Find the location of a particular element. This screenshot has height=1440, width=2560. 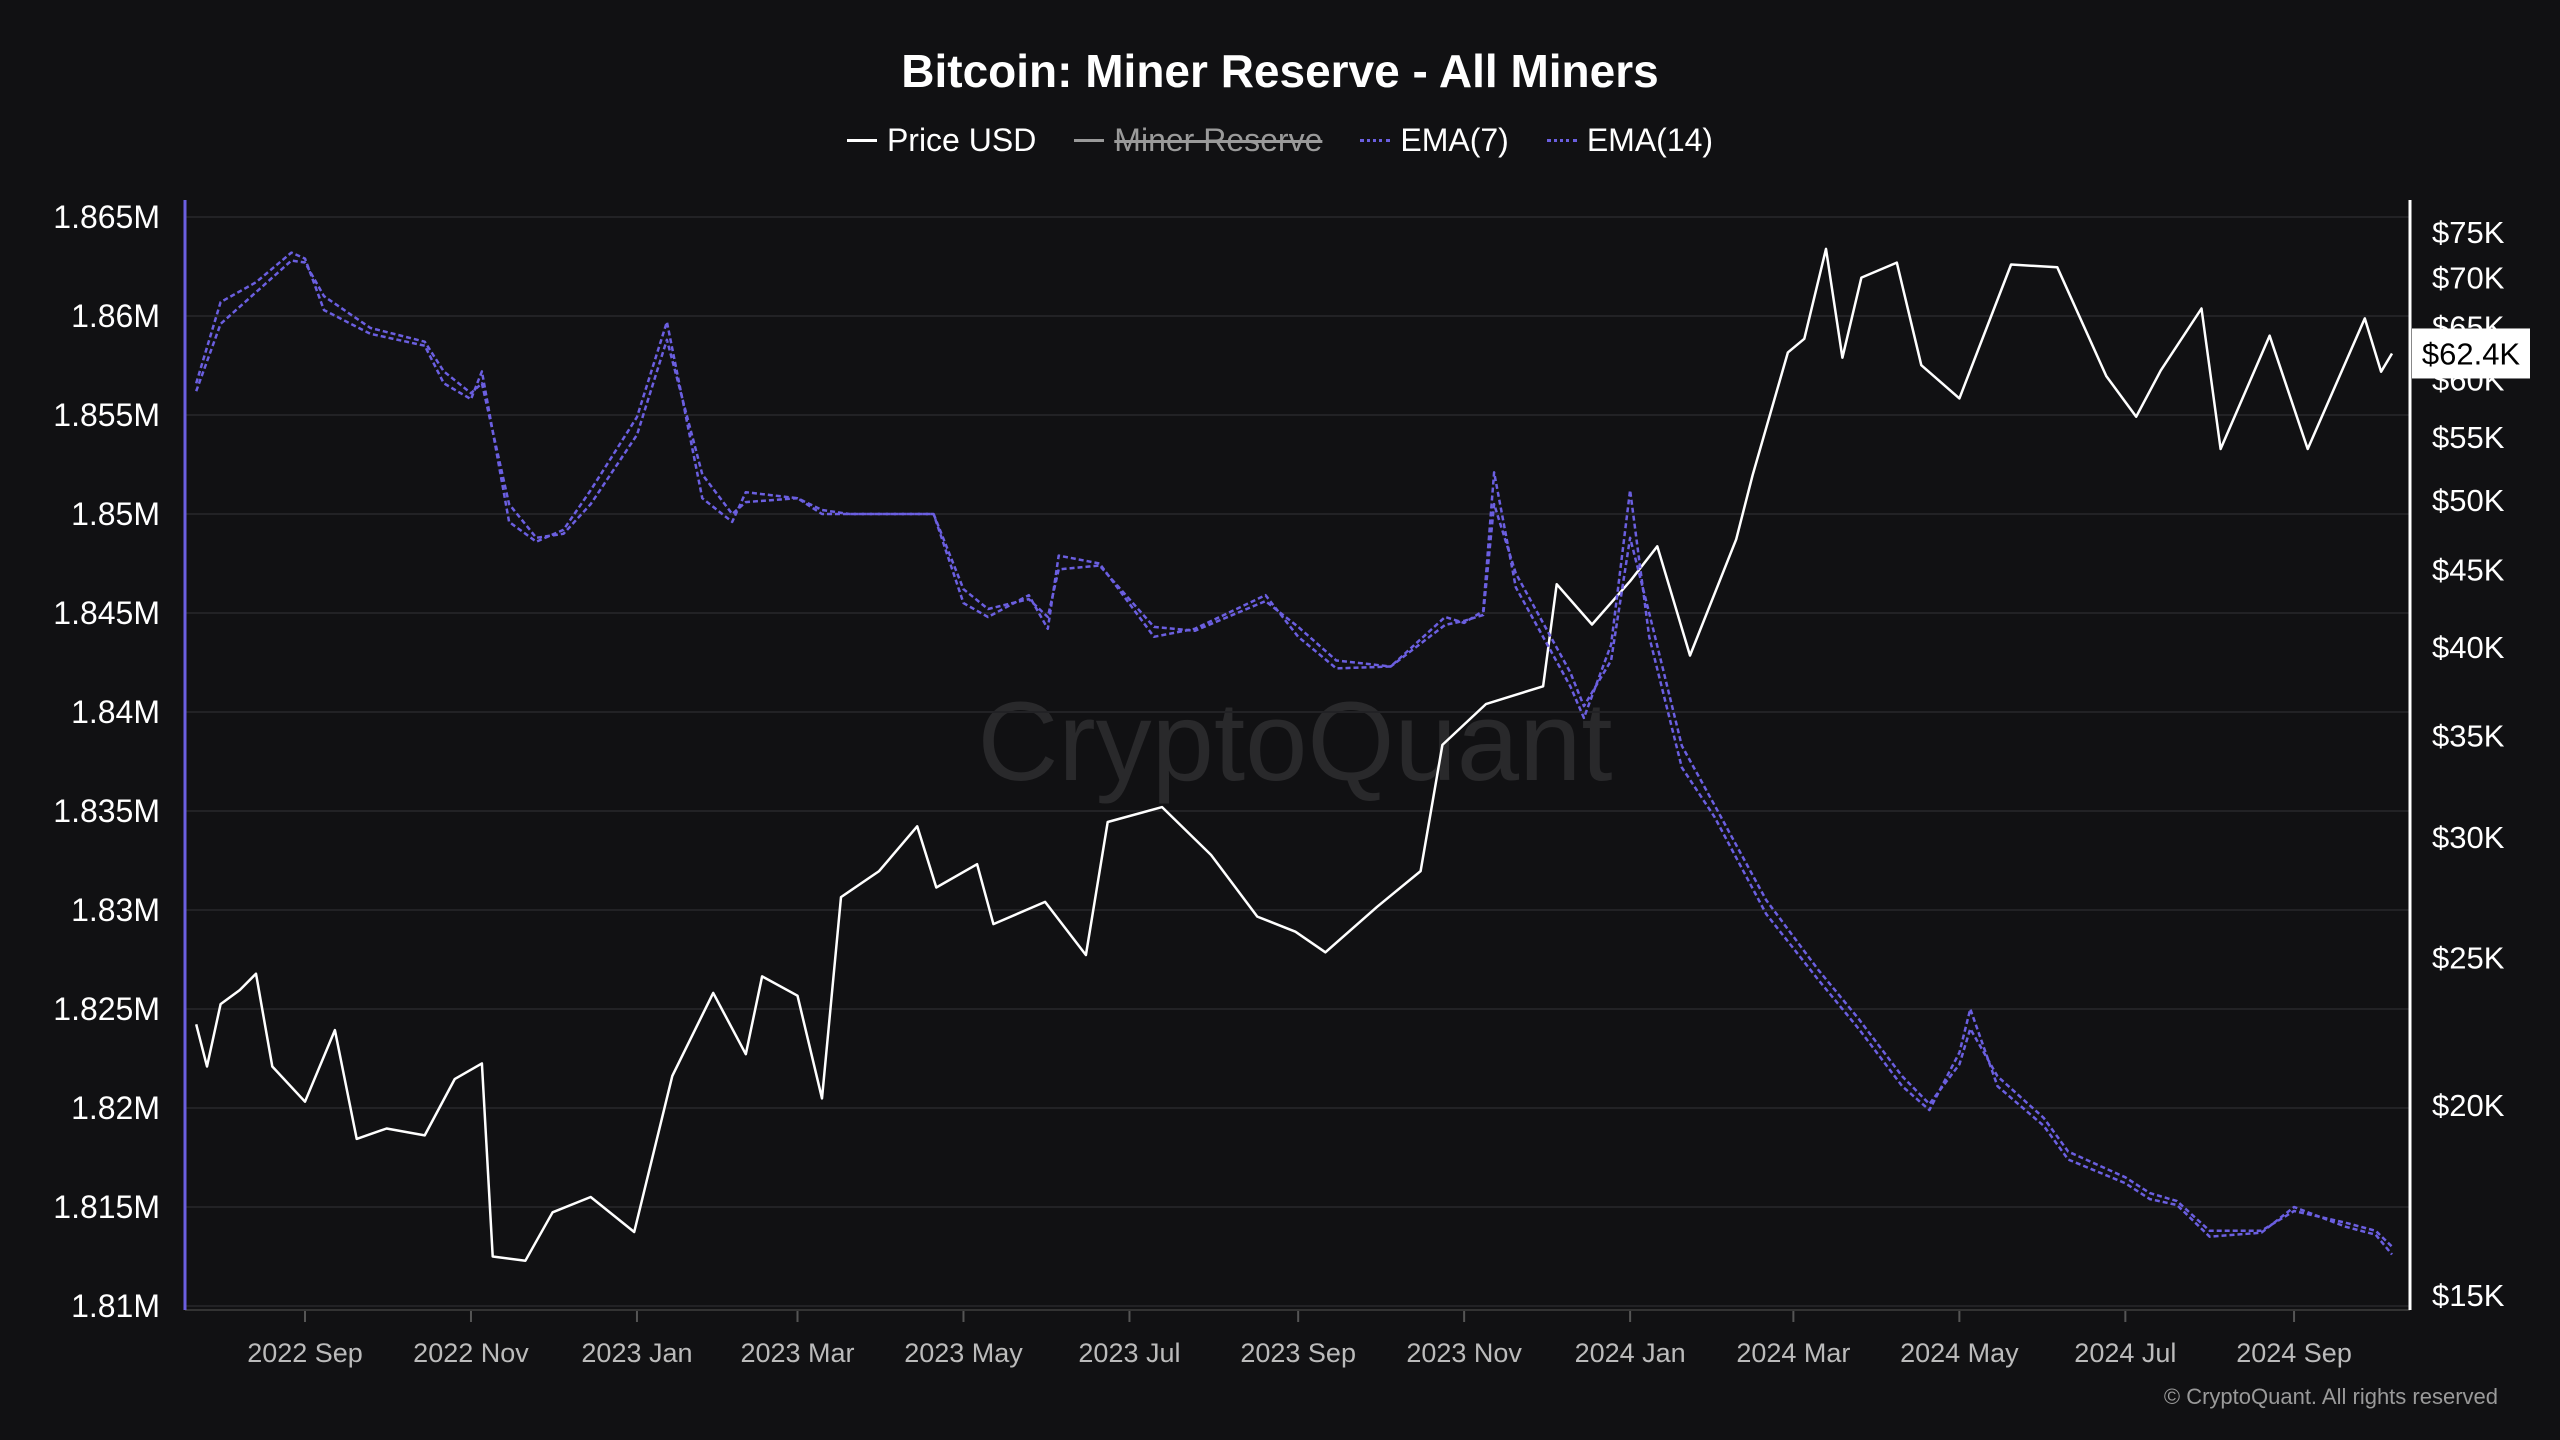

legend: Price USD Miner Reserve EMA(7) EMA(14) is located at coordinates (1280, 140).